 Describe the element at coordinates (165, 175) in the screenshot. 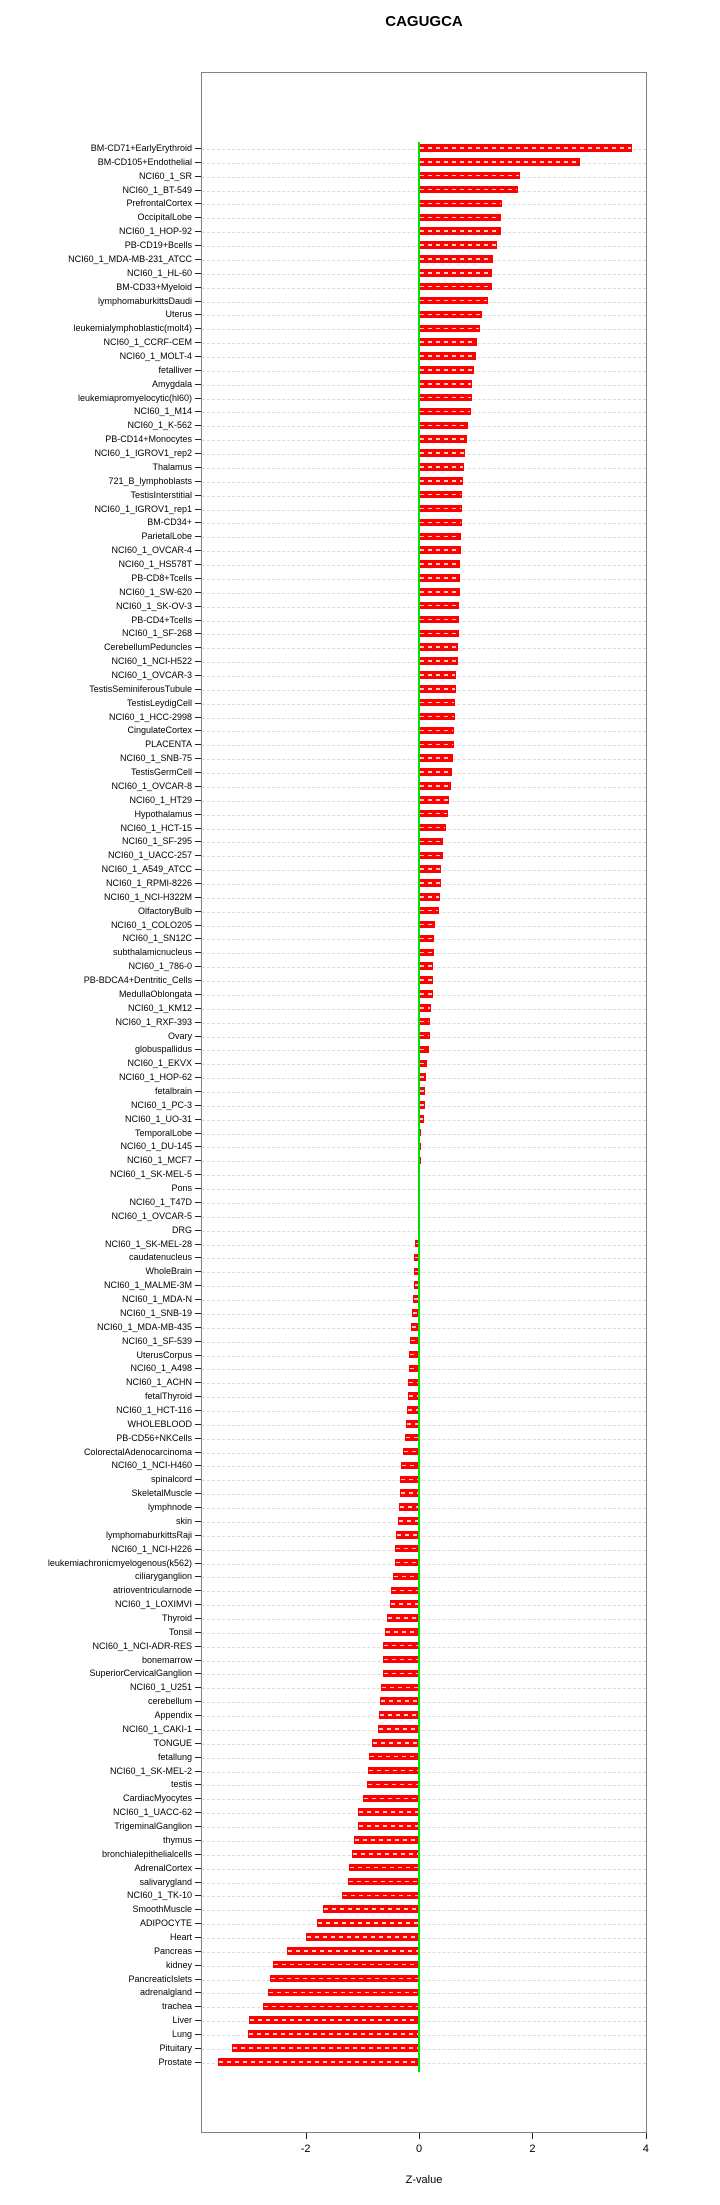

I see `category-label: NCI60_1_SR` at that location.